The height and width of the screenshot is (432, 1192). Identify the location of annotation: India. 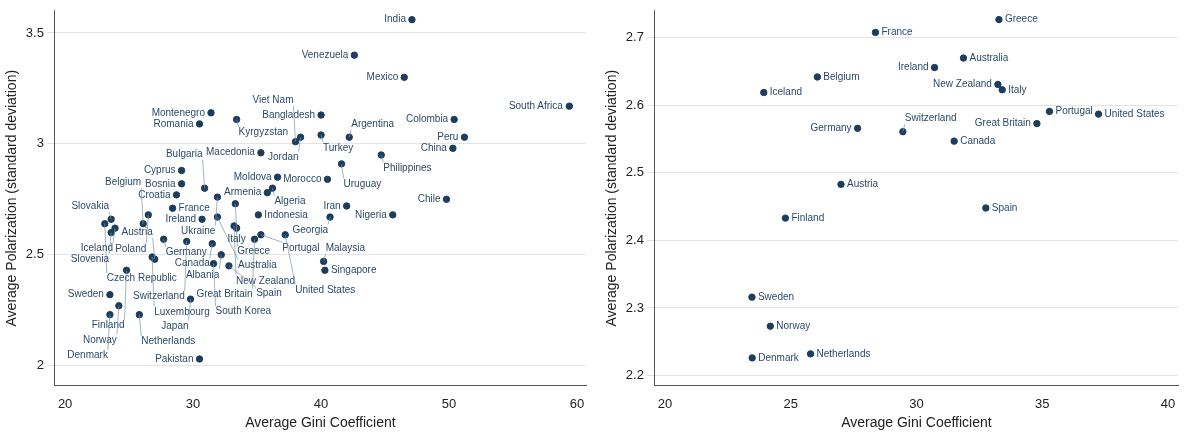
(395, 19).